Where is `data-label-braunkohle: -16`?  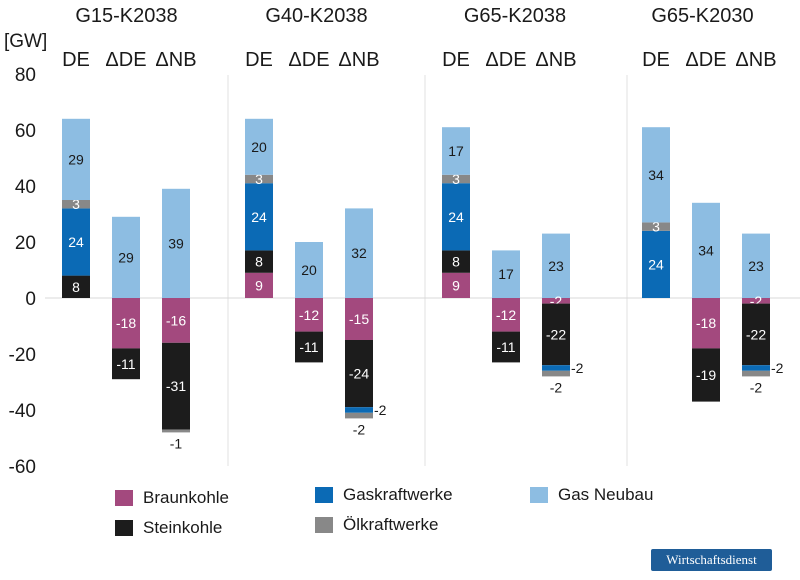
data-label-braunkohle: -16 is located at coordinates (176, 320).